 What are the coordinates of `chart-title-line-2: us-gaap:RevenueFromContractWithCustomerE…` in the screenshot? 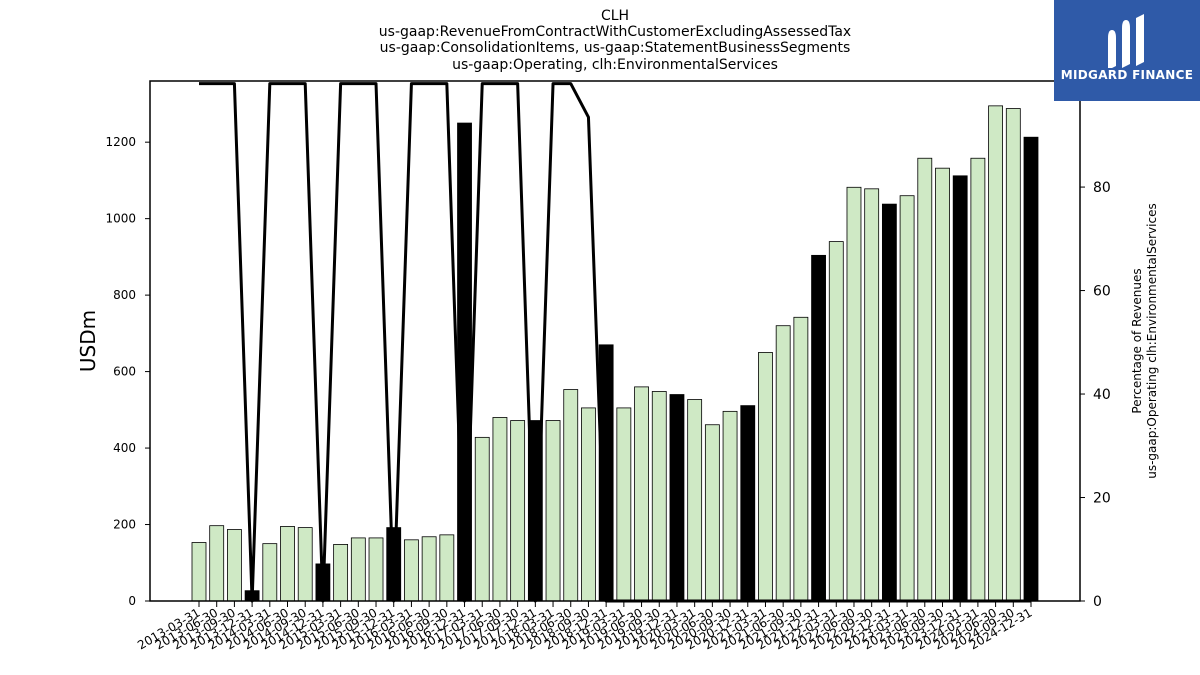 It's located at (615, 32).